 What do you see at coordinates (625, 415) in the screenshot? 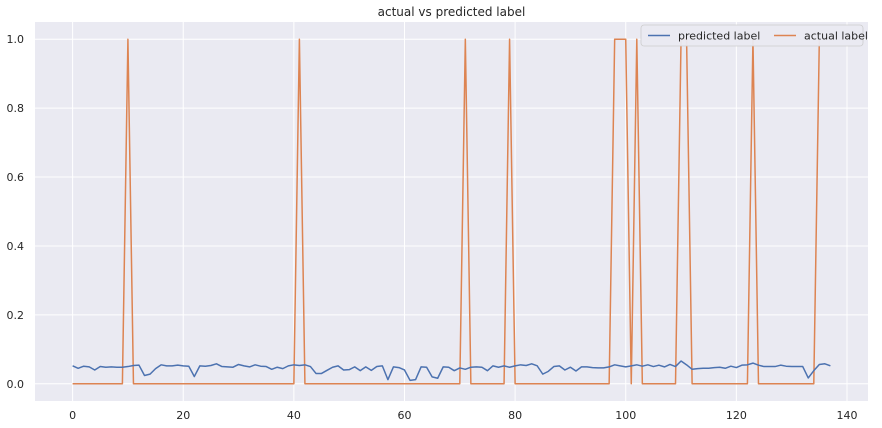
I see `x-tick-label: 100` at bounding box center [625, 415].